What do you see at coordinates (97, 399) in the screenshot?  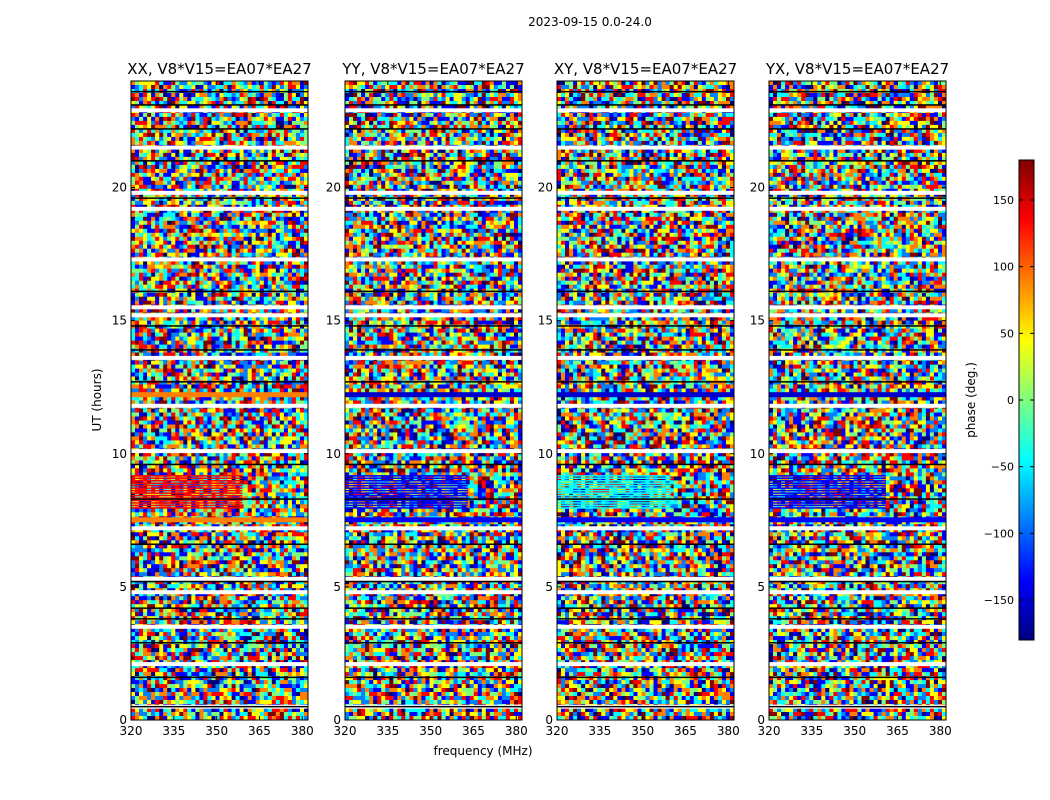 I see `y-axis-label: UT (hours)` at bounding box center [97, 399].